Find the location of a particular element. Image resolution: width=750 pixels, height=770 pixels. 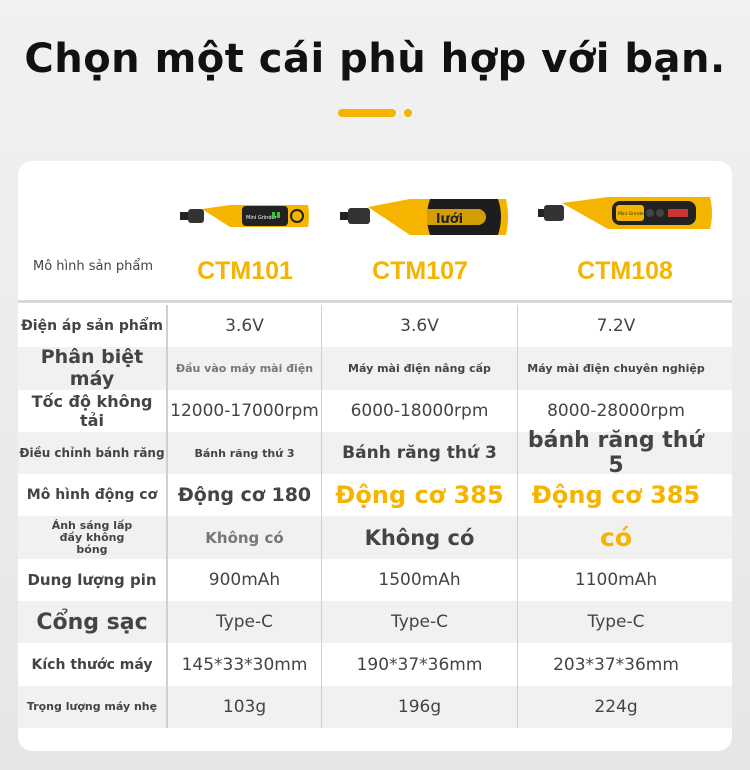

table-row: Trọng lượng máy nhẹ 103g 196g 224g is located at coordinates (375, 706).